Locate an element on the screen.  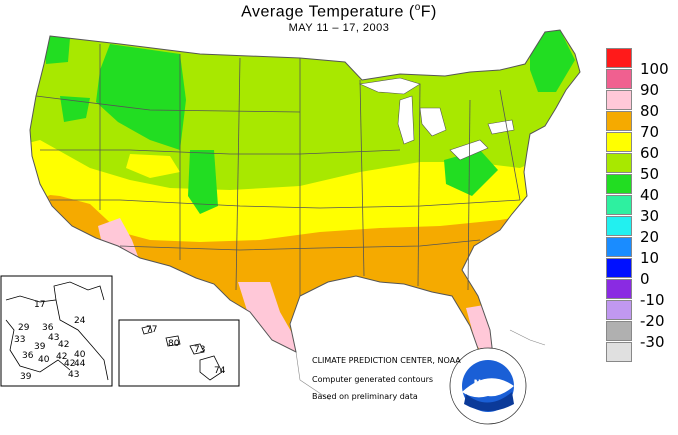
legend-label: -30 is located at coordinates (652, 342).